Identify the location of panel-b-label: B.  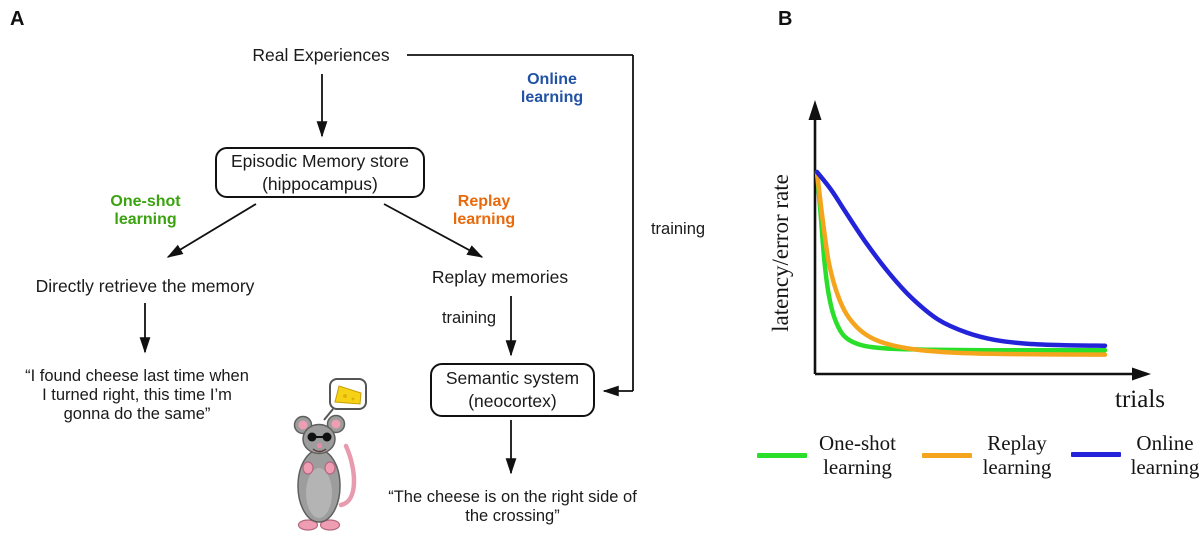
(785, 19).